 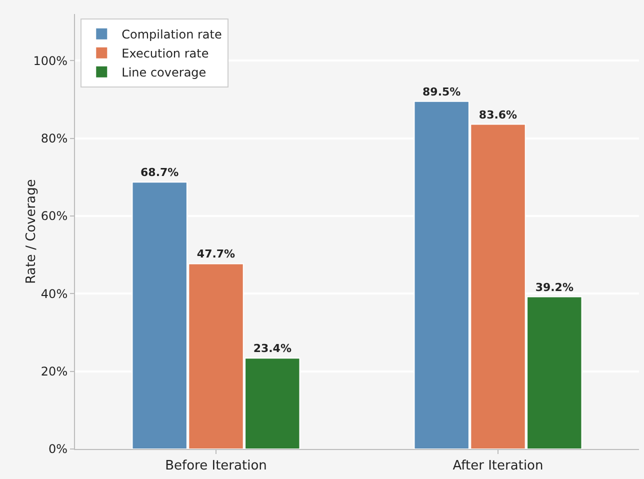 I want to click on y-tick-label: 0%, so click(x=58, y=449).